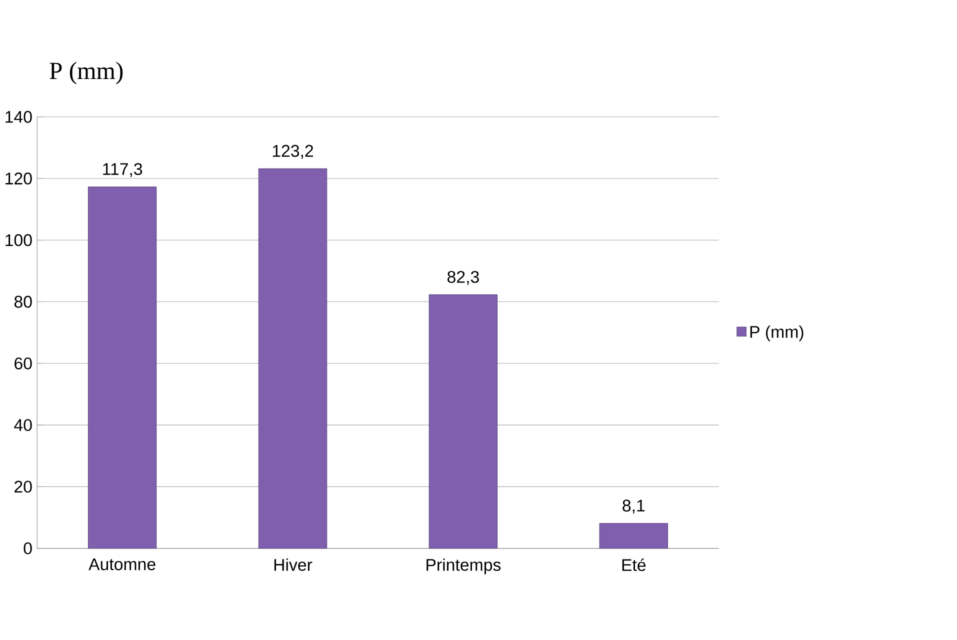 The width and height of the screenshot is (957, 640). I want to click on y-tick-label: 20, so click(23, 486).